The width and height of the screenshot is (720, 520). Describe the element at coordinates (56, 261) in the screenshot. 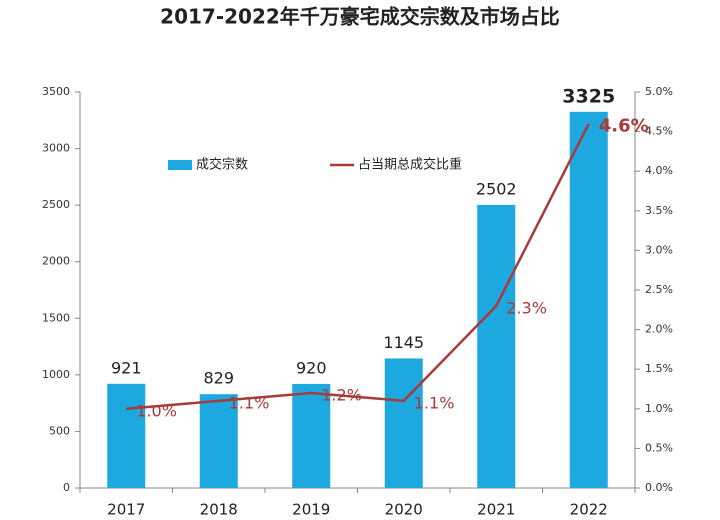

I see `y-tick-label: 2000` at that location.